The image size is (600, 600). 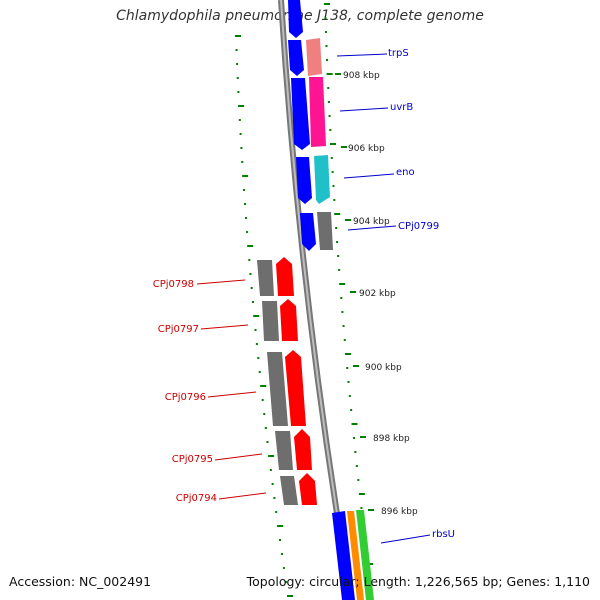 I want to click on gene-eno-block, so click(x=322, y=179).